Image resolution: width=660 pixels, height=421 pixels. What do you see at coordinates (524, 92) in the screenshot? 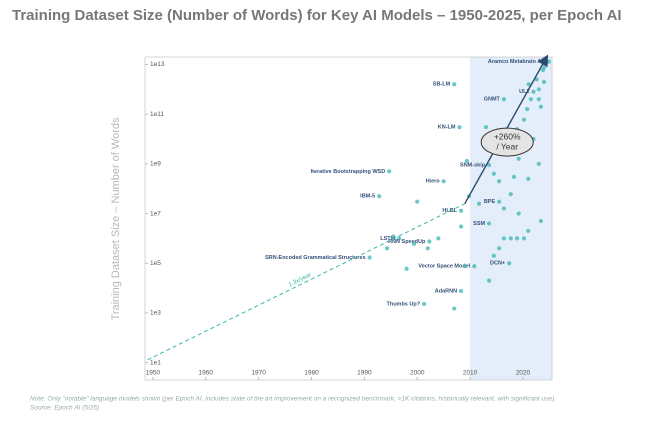
I see `point-label: UL2` at bounding box center [524, 92].